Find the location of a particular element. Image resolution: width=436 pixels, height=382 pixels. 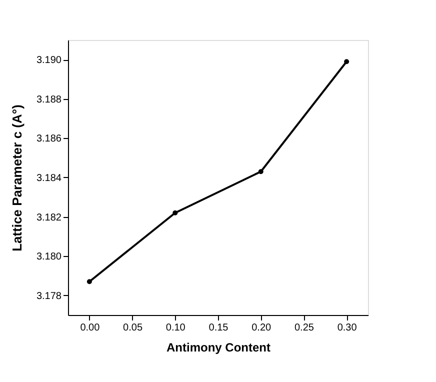

x-tick-label: 0.05 is located at coordinates (133, 328).